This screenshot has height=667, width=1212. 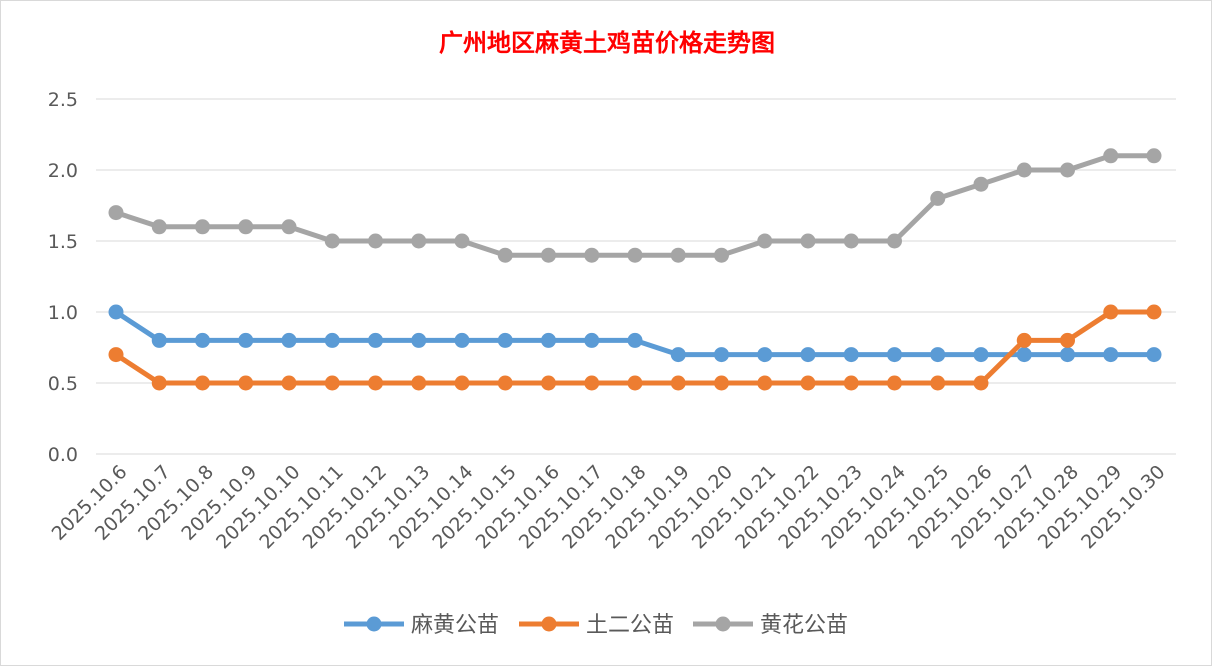 I want to click on legend-item: 麻黄公苗, so click(x=421, y=625).